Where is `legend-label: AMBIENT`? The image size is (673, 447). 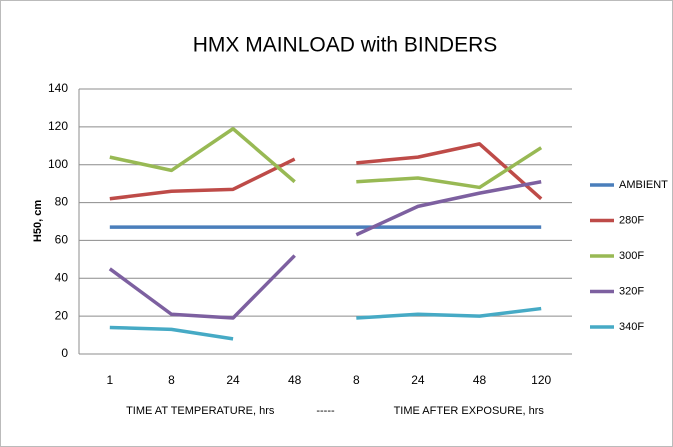
legend-label: AMBIENT is located at coordinates (643, 185).